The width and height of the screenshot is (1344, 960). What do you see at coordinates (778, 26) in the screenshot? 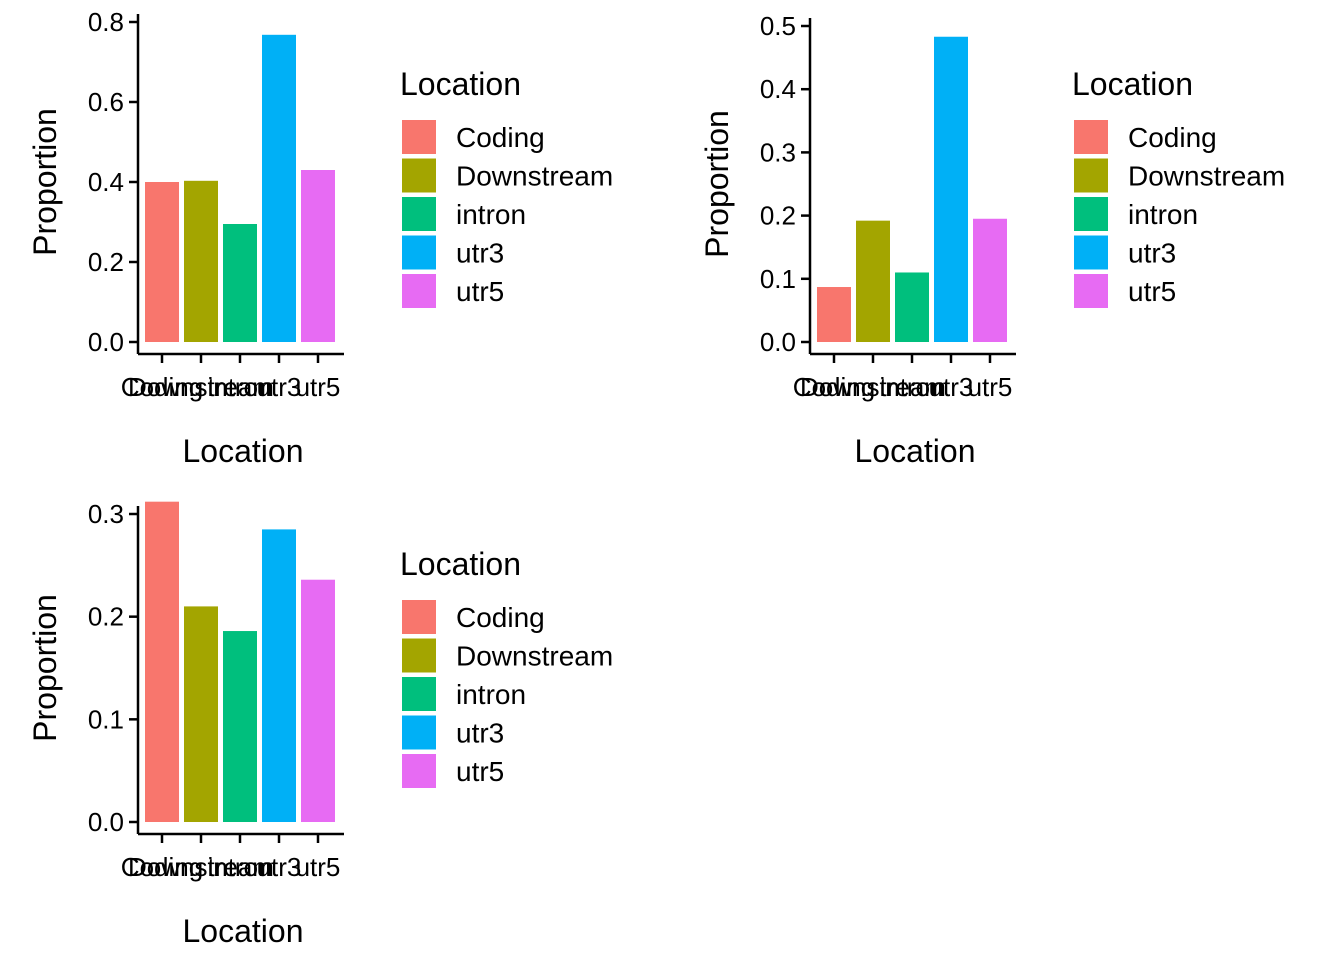
I see `y-tick-label: 0.5` at bounding box center [778, 26].